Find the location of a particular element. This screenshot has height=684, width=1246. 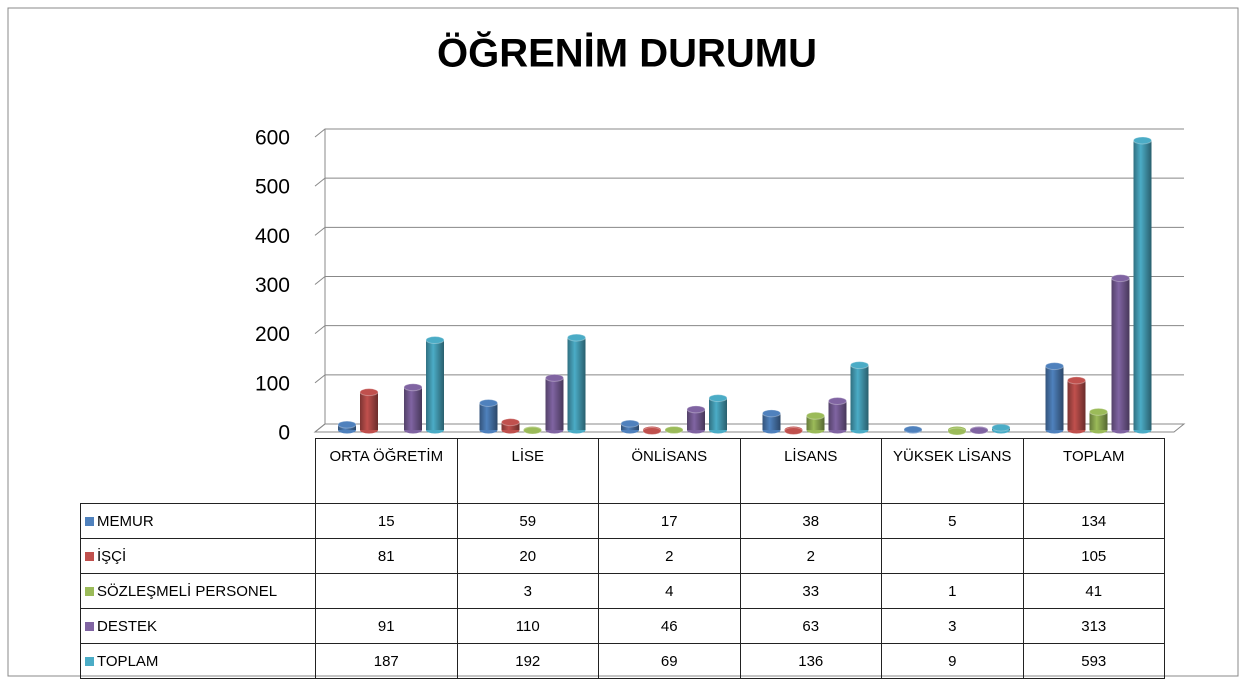

legend-label: MEMUR is located at coordinates (125, 521).